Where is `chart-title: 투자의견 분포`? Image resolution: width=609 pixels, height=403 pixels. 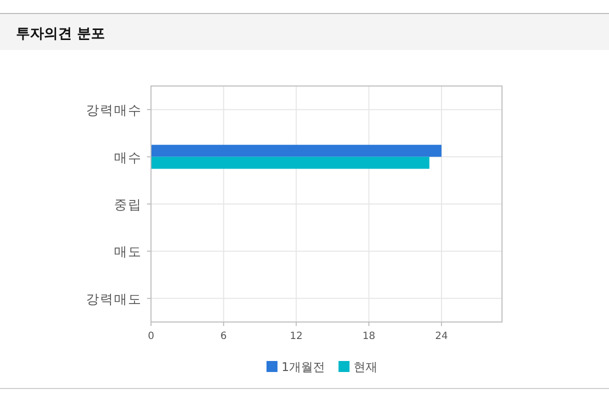 chart-title: 투자의견 분포 is located at coordinates (60, 34).